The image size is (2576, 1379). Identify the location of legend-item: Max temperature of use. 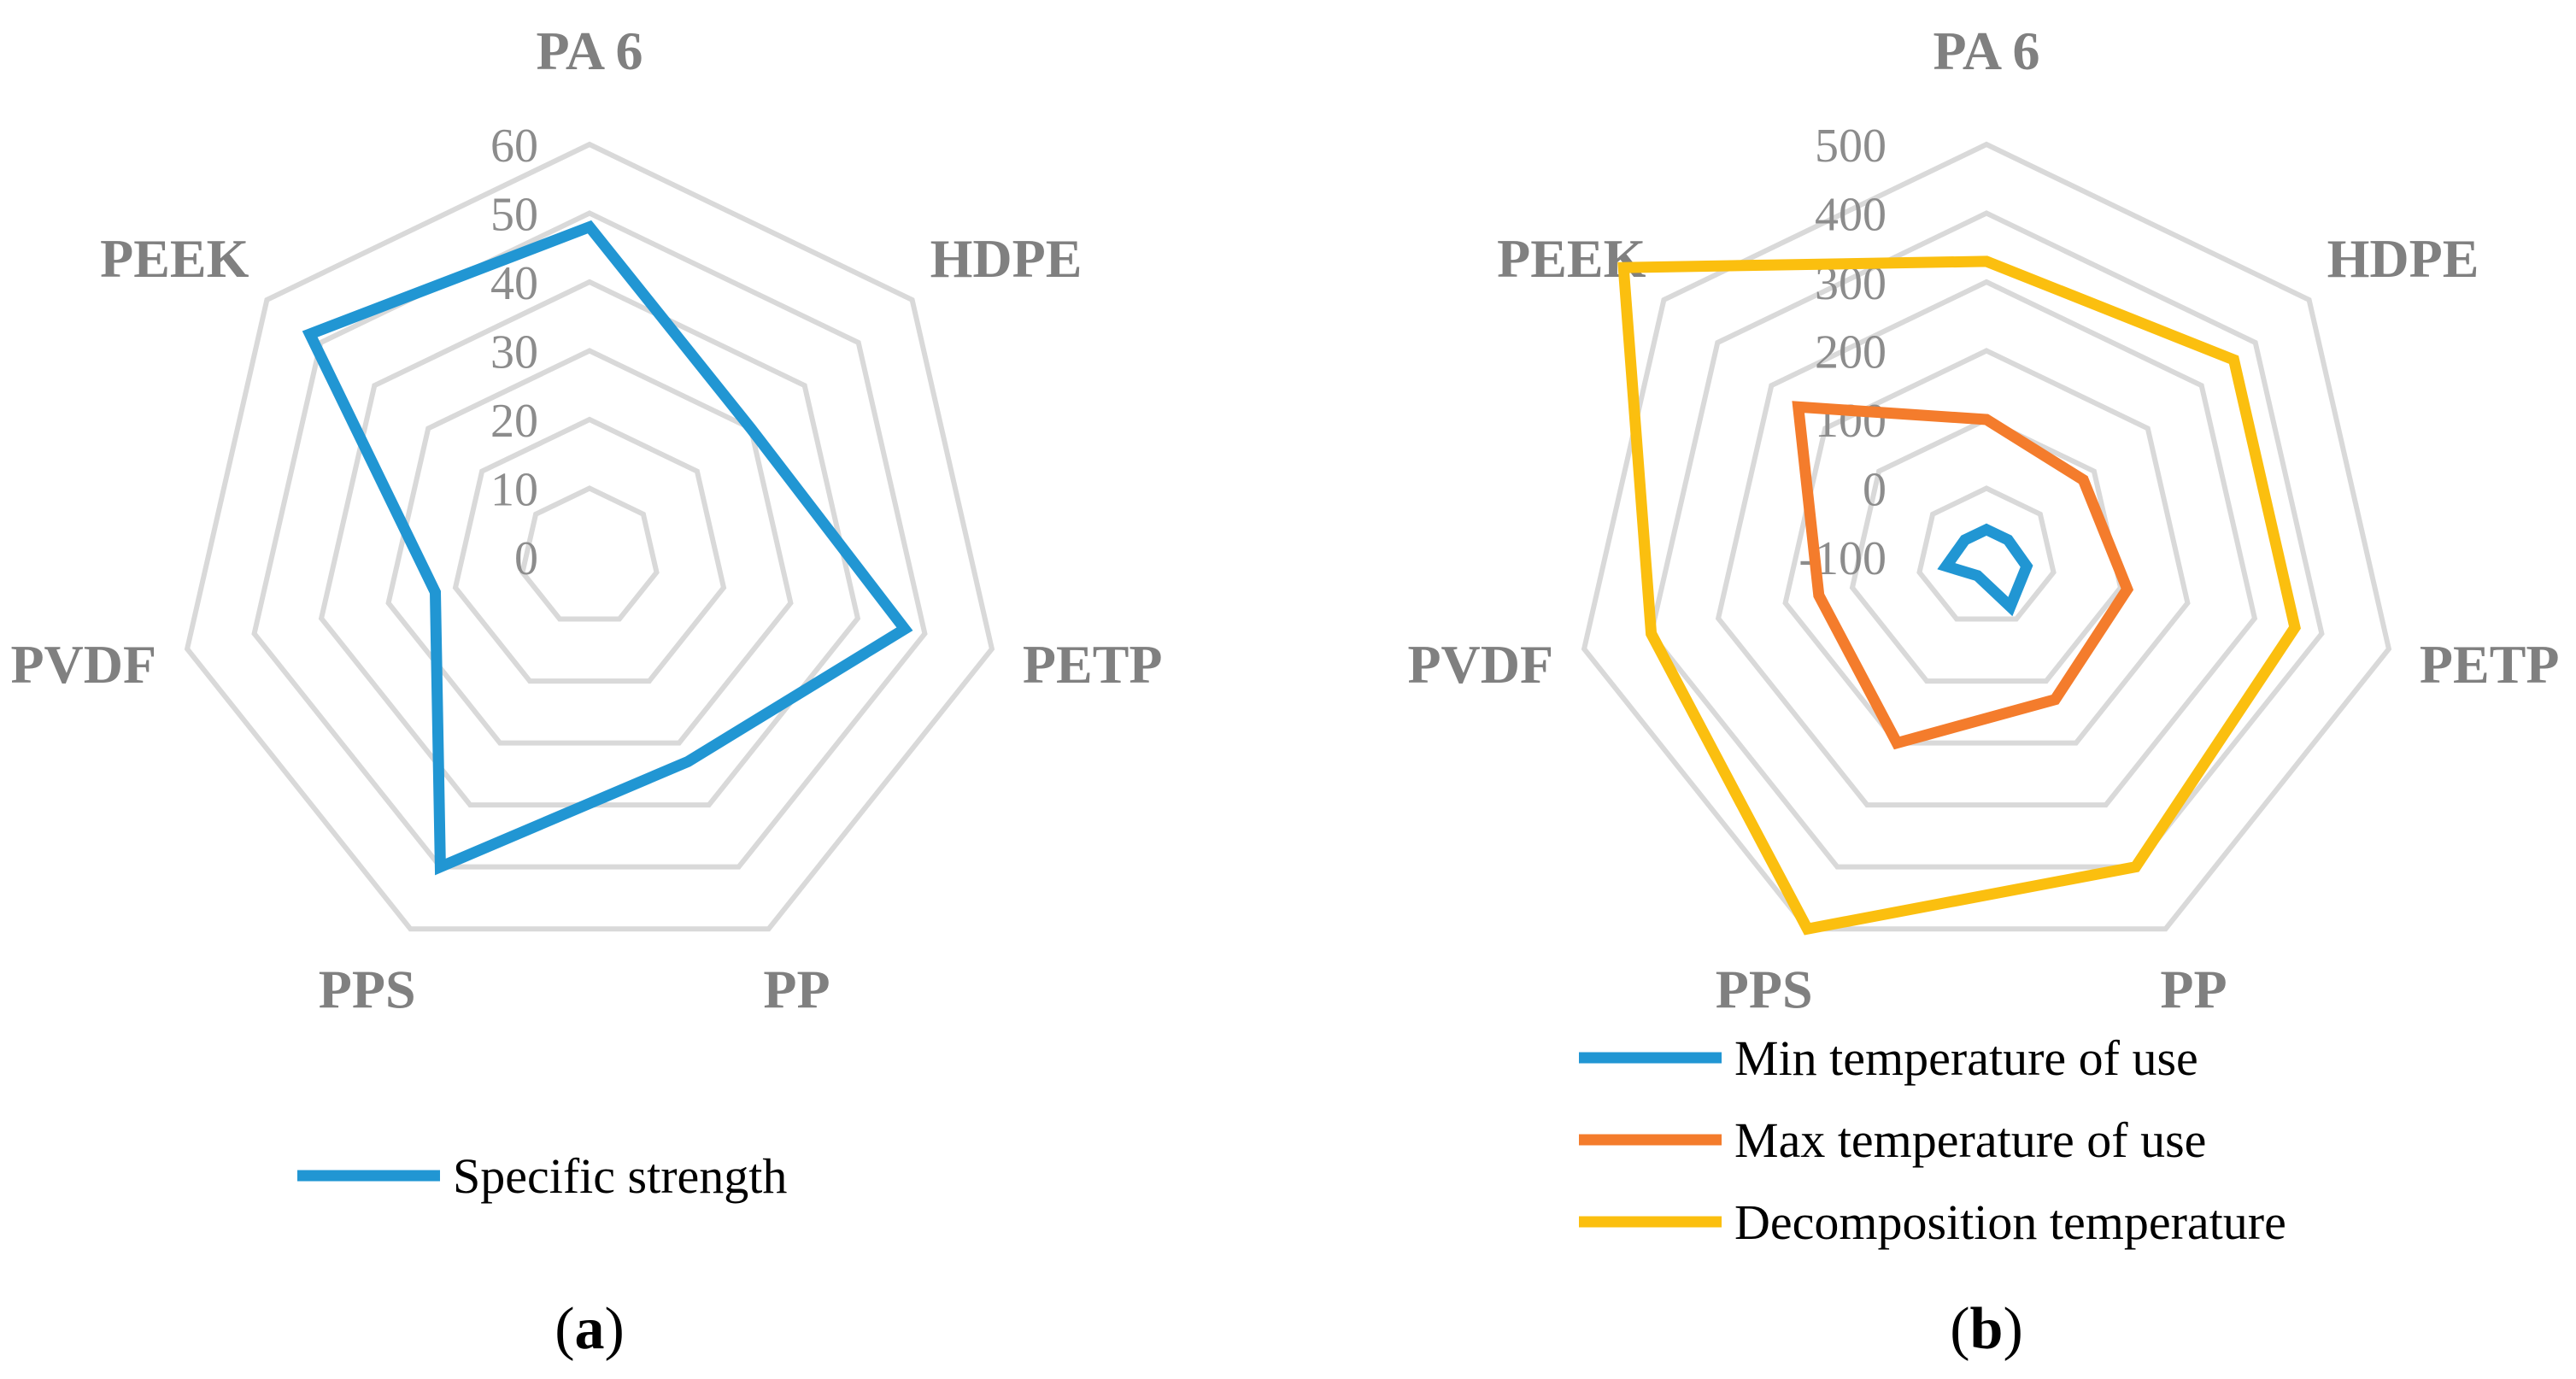
(1892, 1140).